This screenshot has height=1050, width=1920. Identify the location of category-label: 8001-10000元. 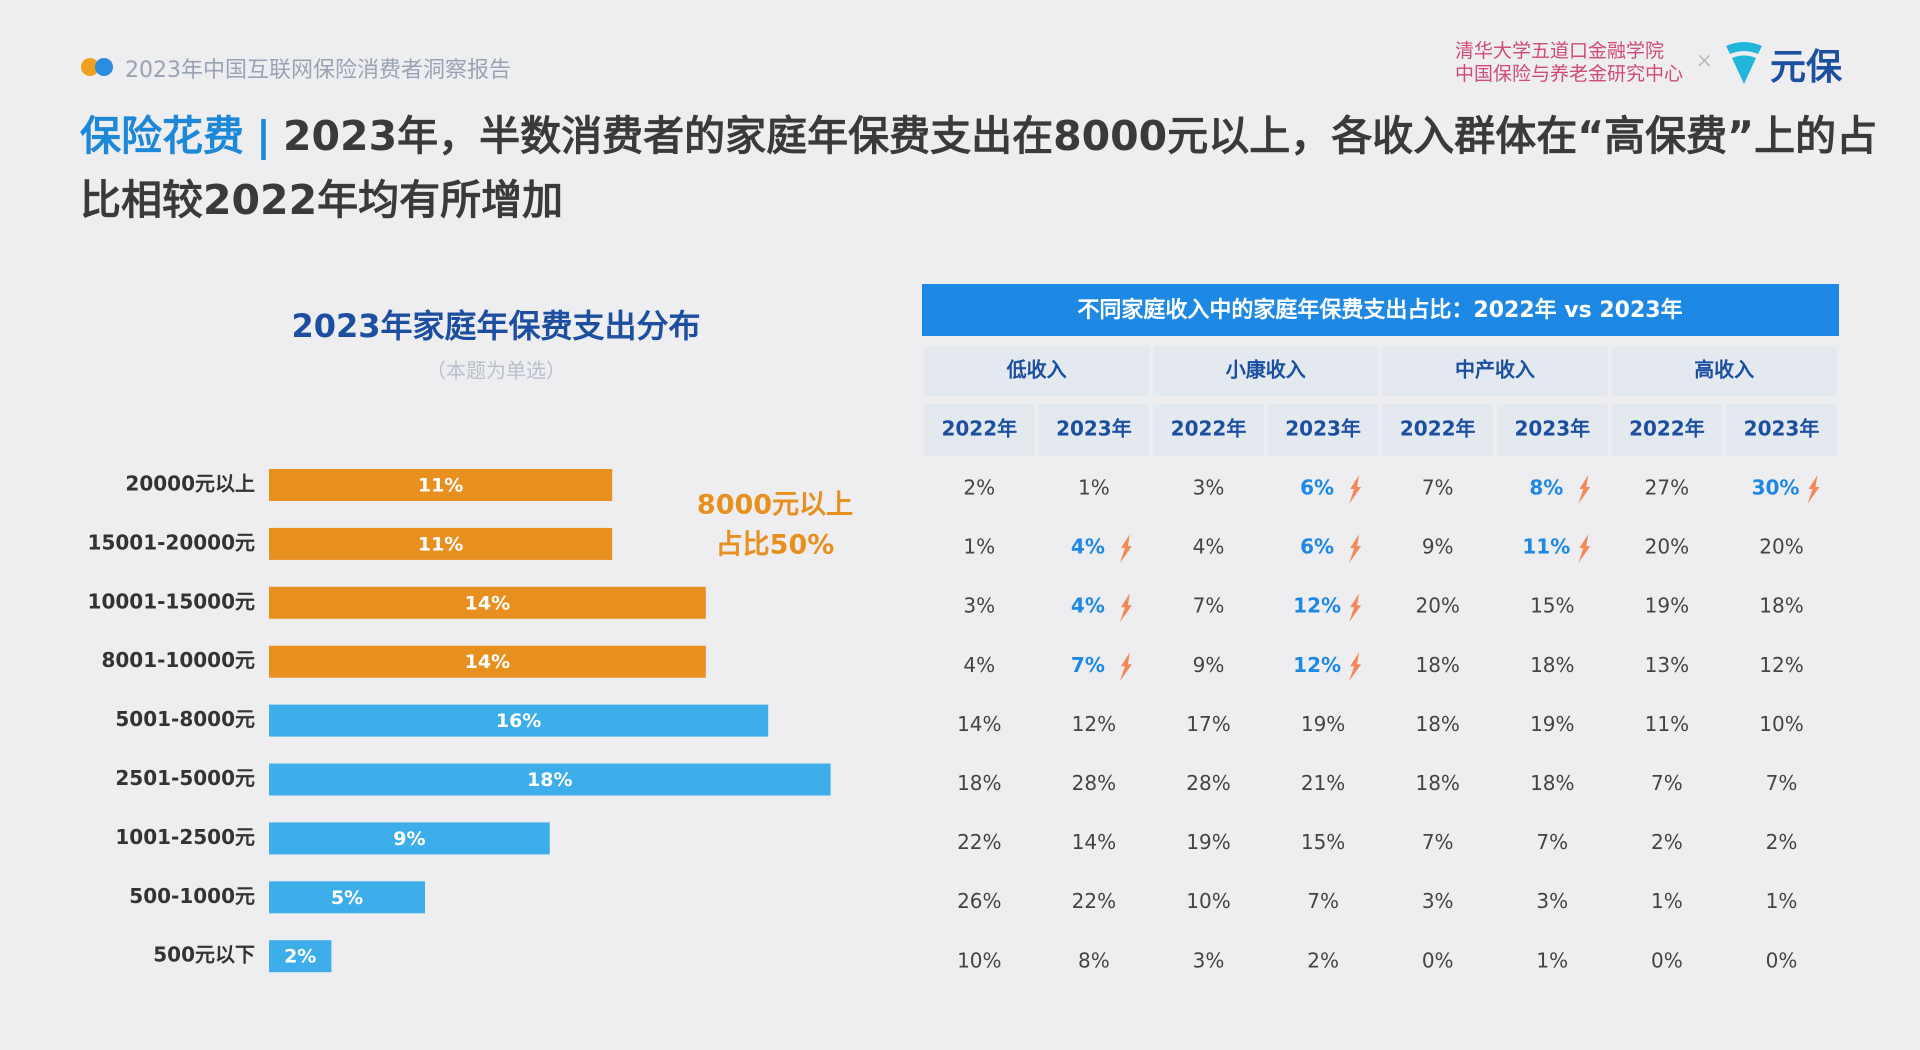
(178, 660).